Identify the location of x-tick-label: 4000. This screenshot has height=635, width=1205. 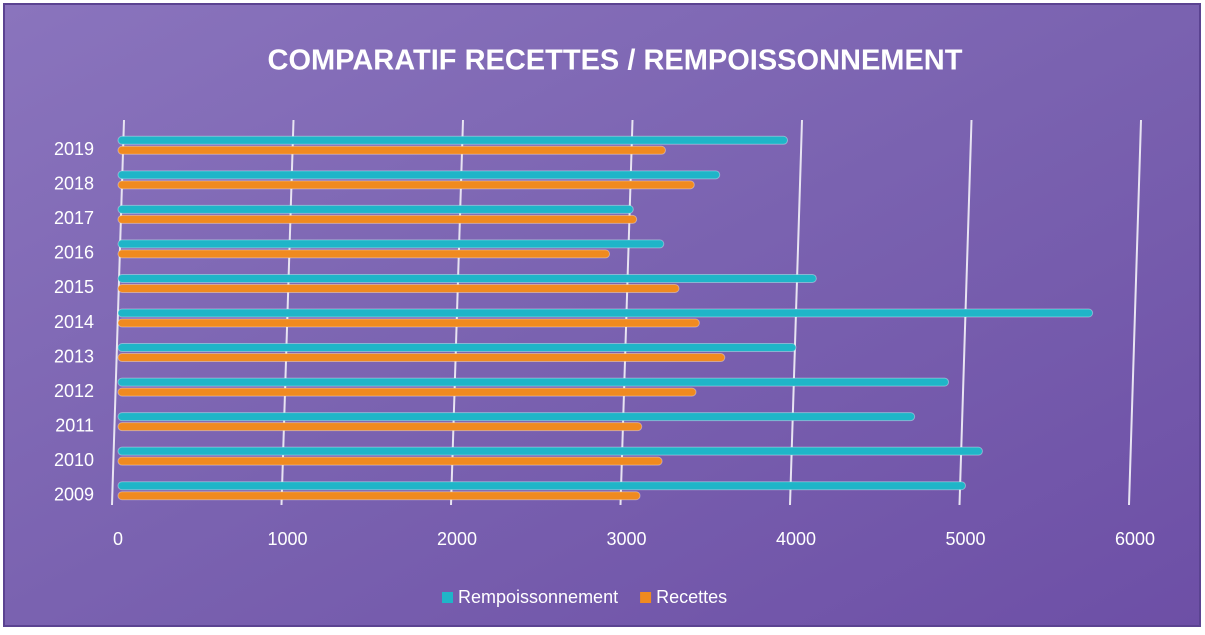
(796, 539).